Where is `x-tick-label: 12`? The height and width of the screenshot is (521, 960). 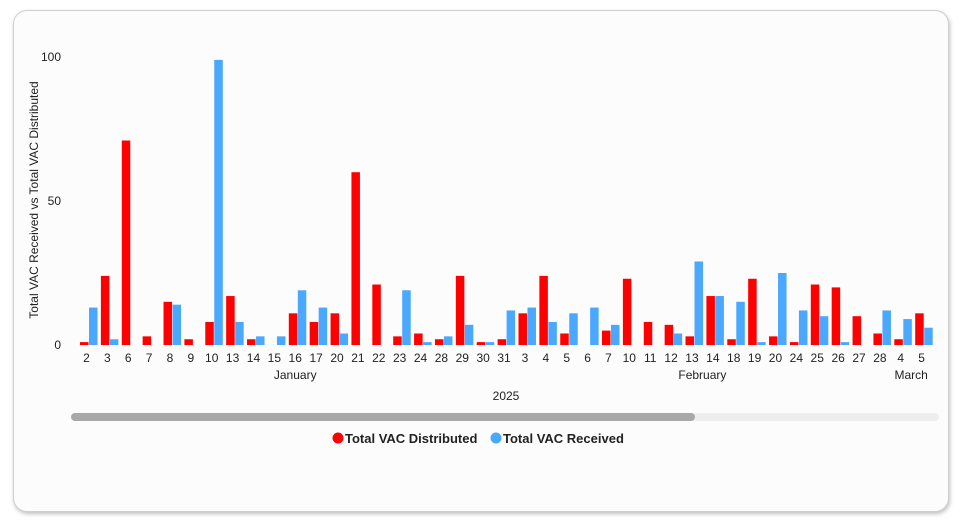 x-tick-label: 12 is located at coordinates (671, 358).